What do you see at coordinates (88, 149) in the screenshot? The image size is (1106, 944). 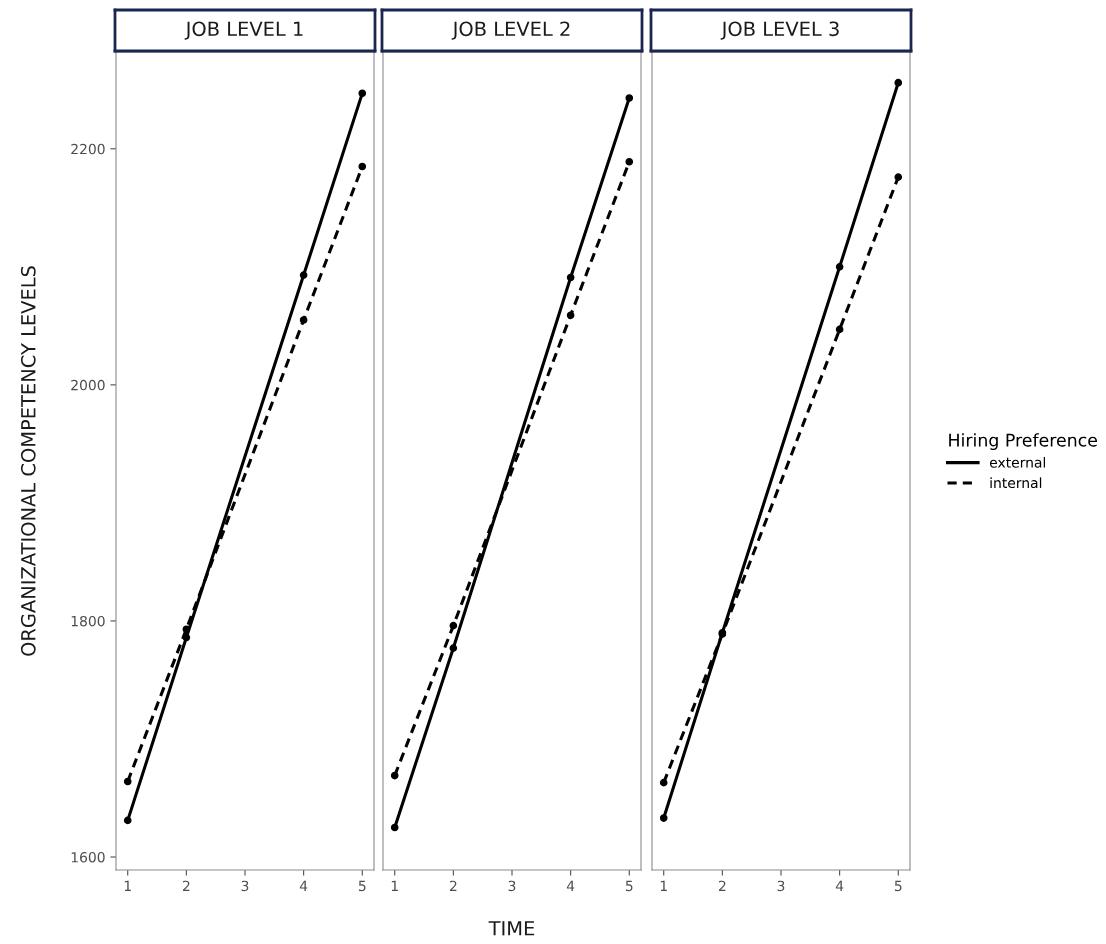 I see `y-tick-label: 2200` at bounding box center [88, 149].